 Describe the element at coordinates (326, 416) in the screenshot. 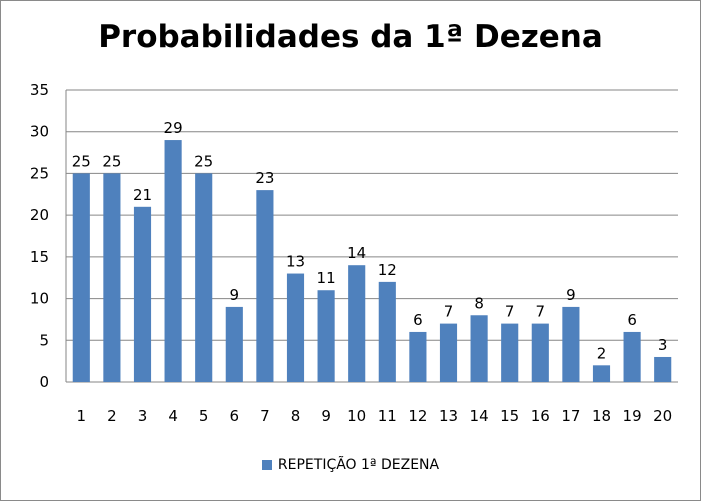

I see `x-tick-label: 9` at that location.